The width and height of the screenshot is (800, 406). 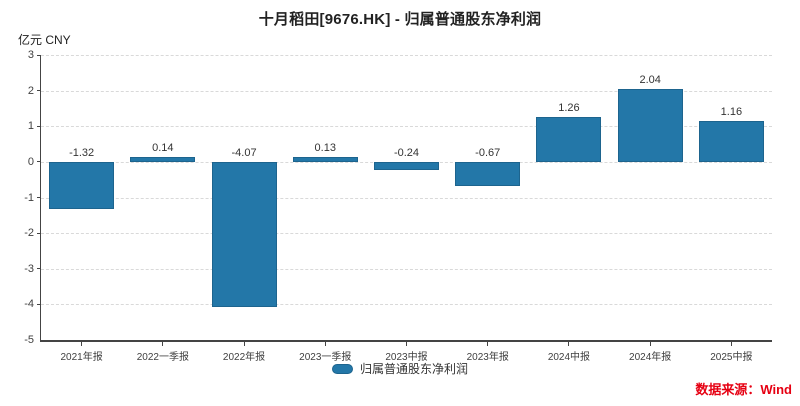 I want to click on x-axis-tick-label: 2021年报, so click(x=81, y=357).